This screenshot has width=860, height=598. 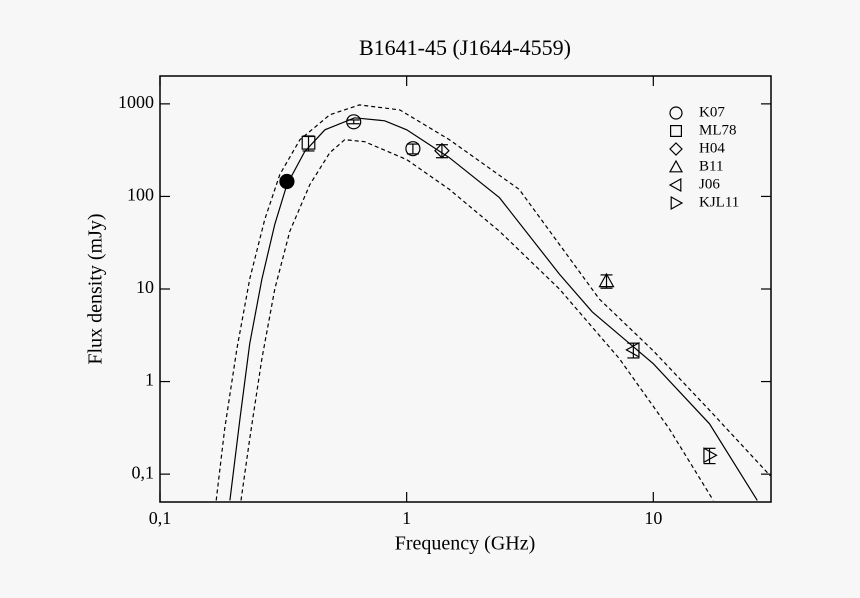 I want to click on y-tick-label: 100, so click(x=140, y=195).